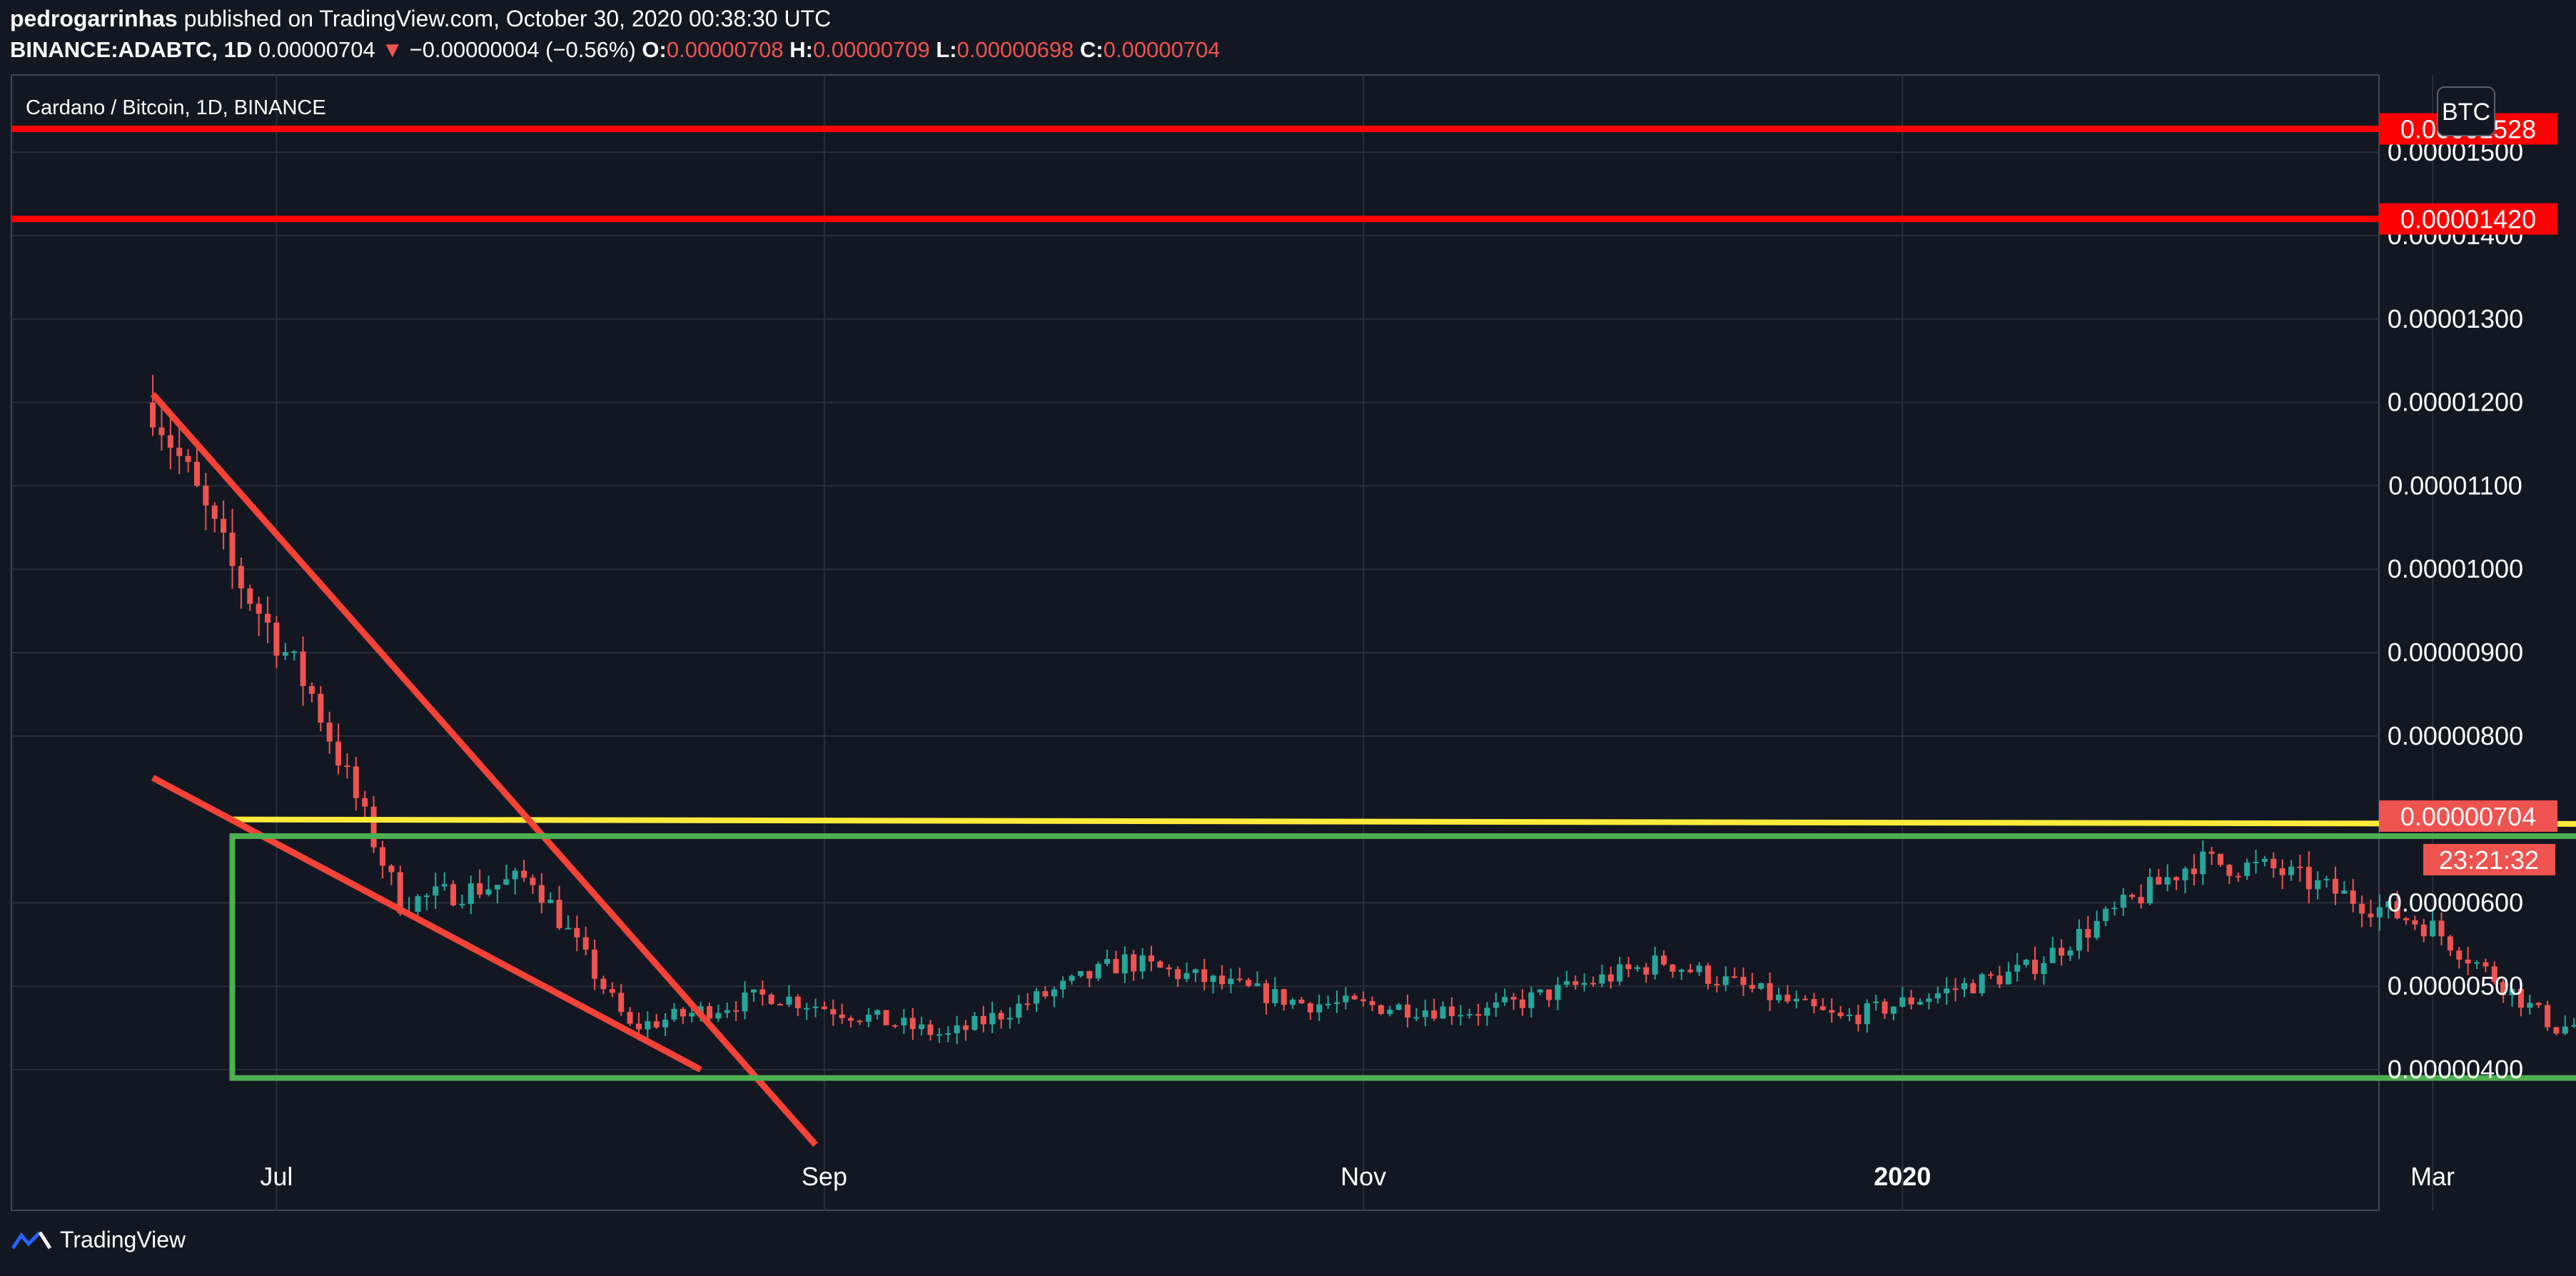 This screenshot has height=1276, width=2576. What do you see at coordinates (316, 49) in the screenshot?
I see `last-price: 0.00000704` at bounding box center [316, 49].